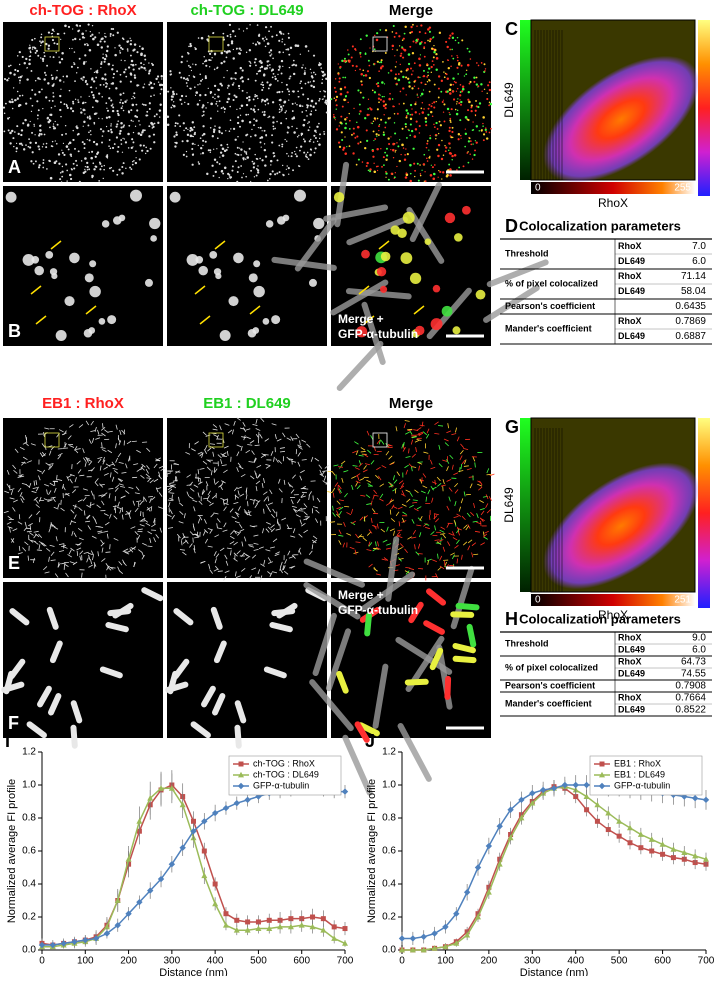  What do you see at coordinates (411, 10) in the screenshot?
I see `panel-title: Merge` at bounding box center [411, 10].